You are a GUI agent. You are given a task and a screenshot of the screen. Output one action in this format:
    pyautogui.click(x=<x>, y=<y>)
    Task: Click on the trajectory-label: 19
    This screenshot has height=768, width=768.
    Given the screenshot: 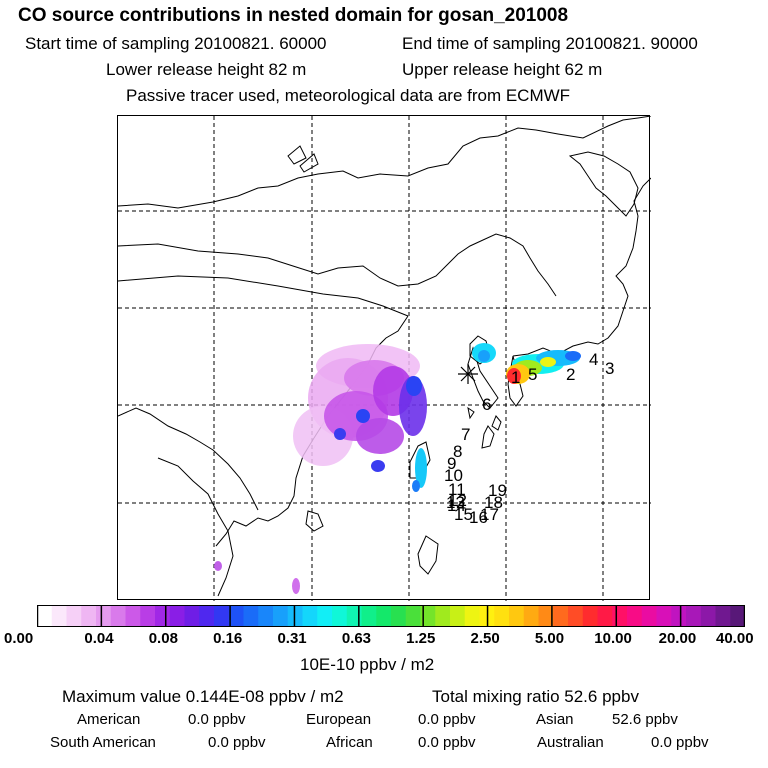 What is the action you would take?
    pyautogui.click(x=497, y=490)
    